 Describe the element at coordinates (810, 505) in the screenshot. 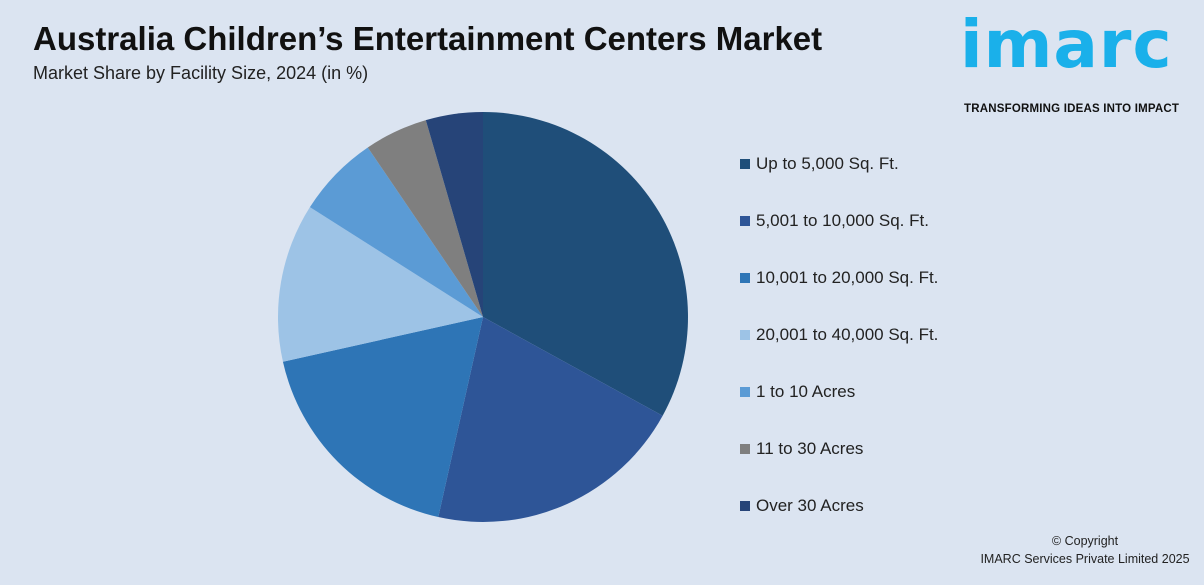

I see `legend-label: Over 30 Acres` at that location.